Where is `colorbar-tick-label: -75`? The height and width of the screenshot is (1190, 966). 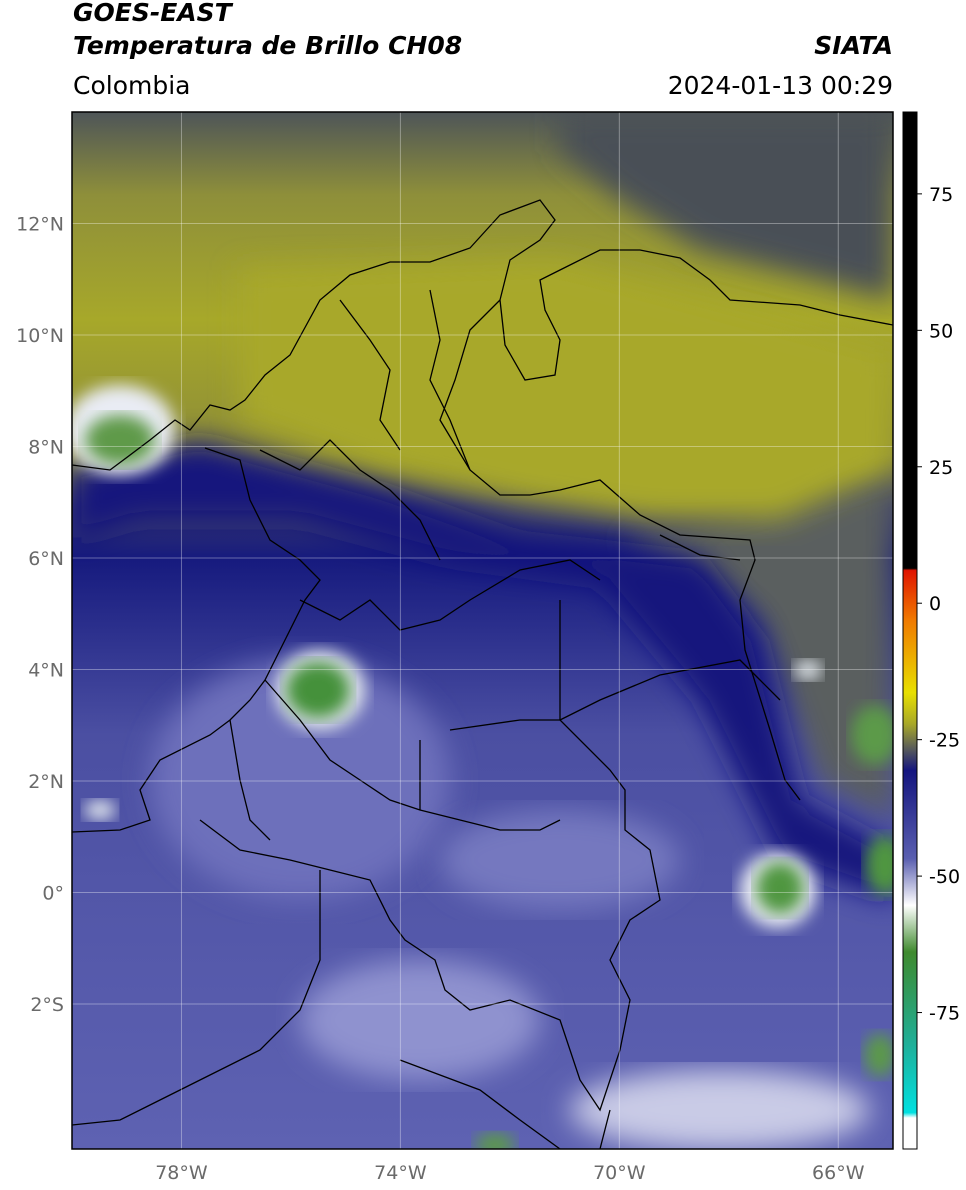
colorbar-tick-label: -75 is located at coordinates (944, 1014).